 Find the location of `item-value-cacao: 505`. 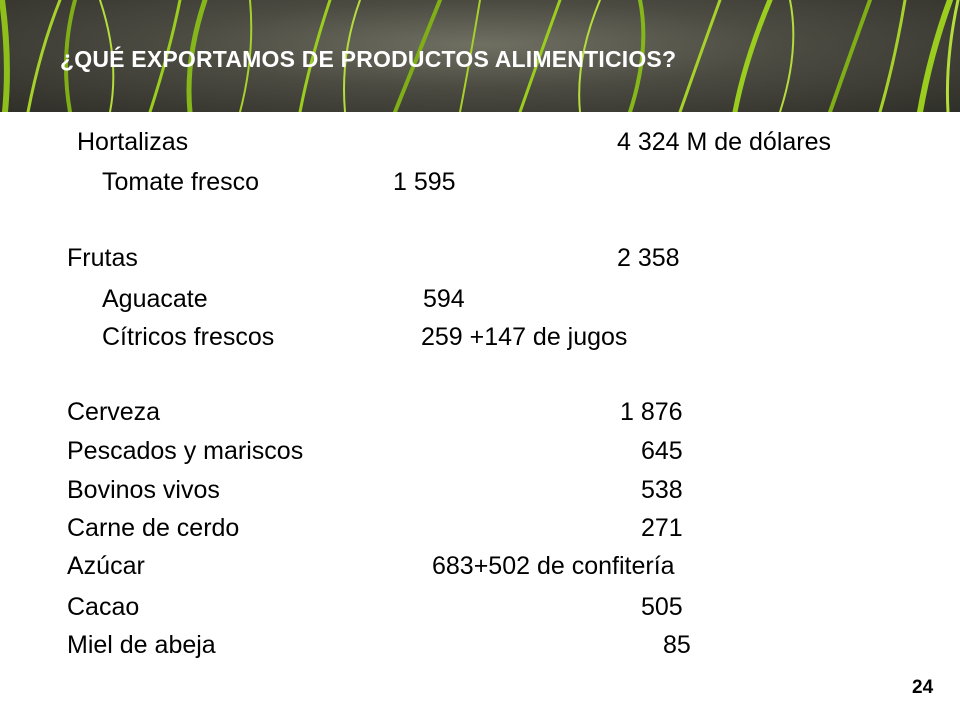

item-value-cacao: 505 is located at coordinates (662, 607).